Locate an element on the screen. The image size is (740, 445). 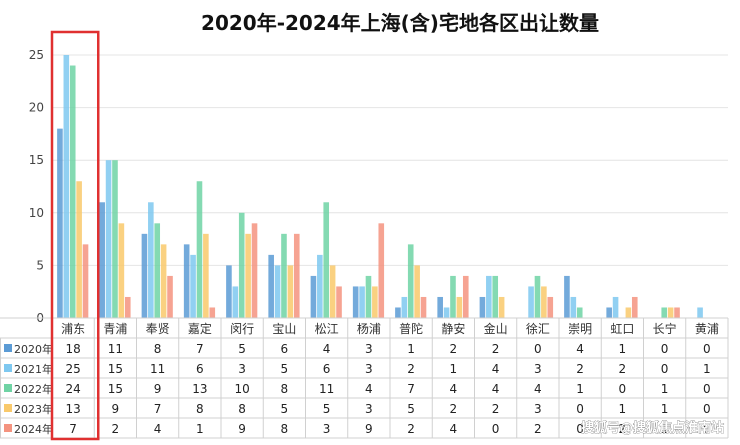
chart-title: 2020年-2024年上海(含)宅地各区出让数量 is located at coordinates (400, 23).